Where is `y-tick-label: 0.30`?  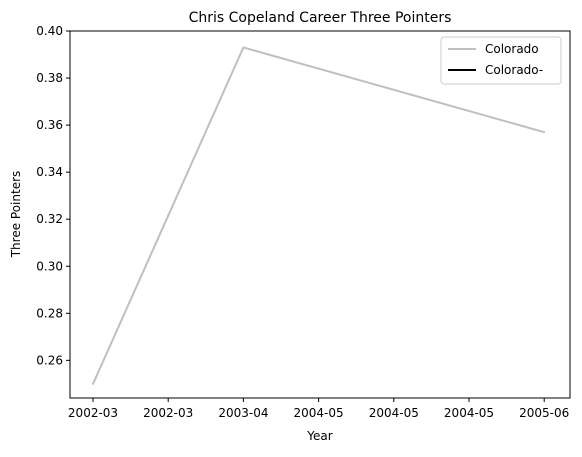
y-tick-label: 0.30 is located at coordinates (49, 266).